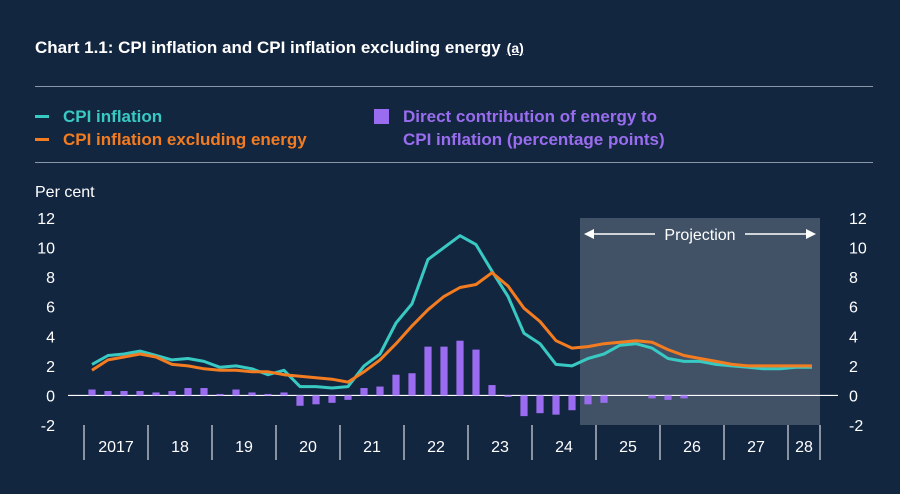  I want to click on title-footnote-link: (a), so click(515, 48).